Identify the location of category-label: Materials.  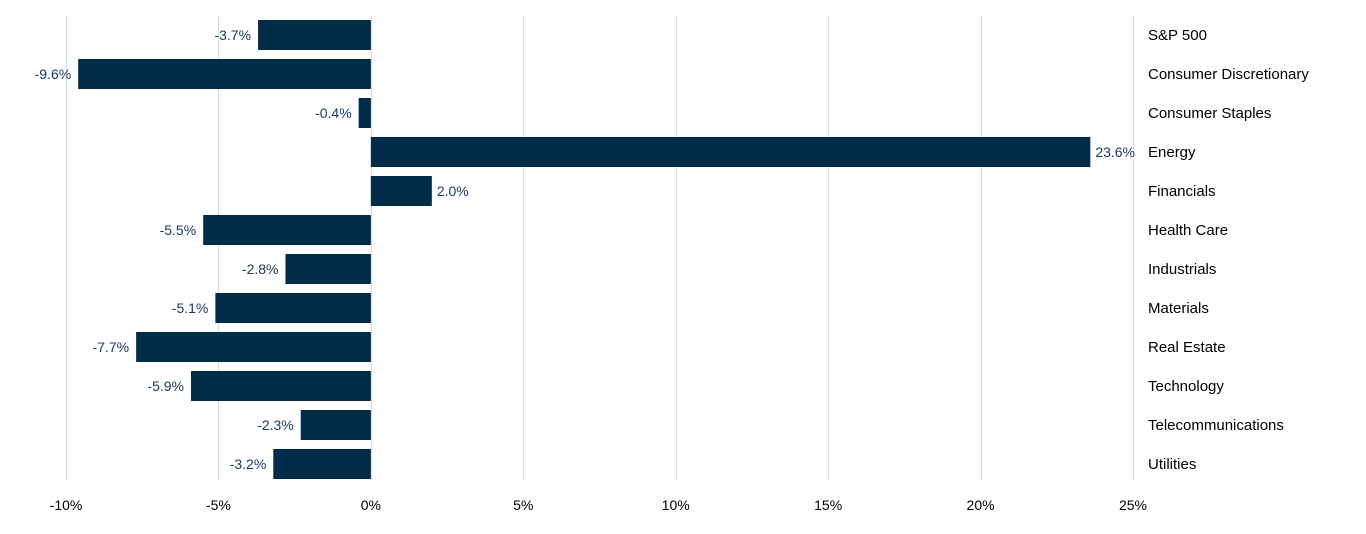
(1178, 308).